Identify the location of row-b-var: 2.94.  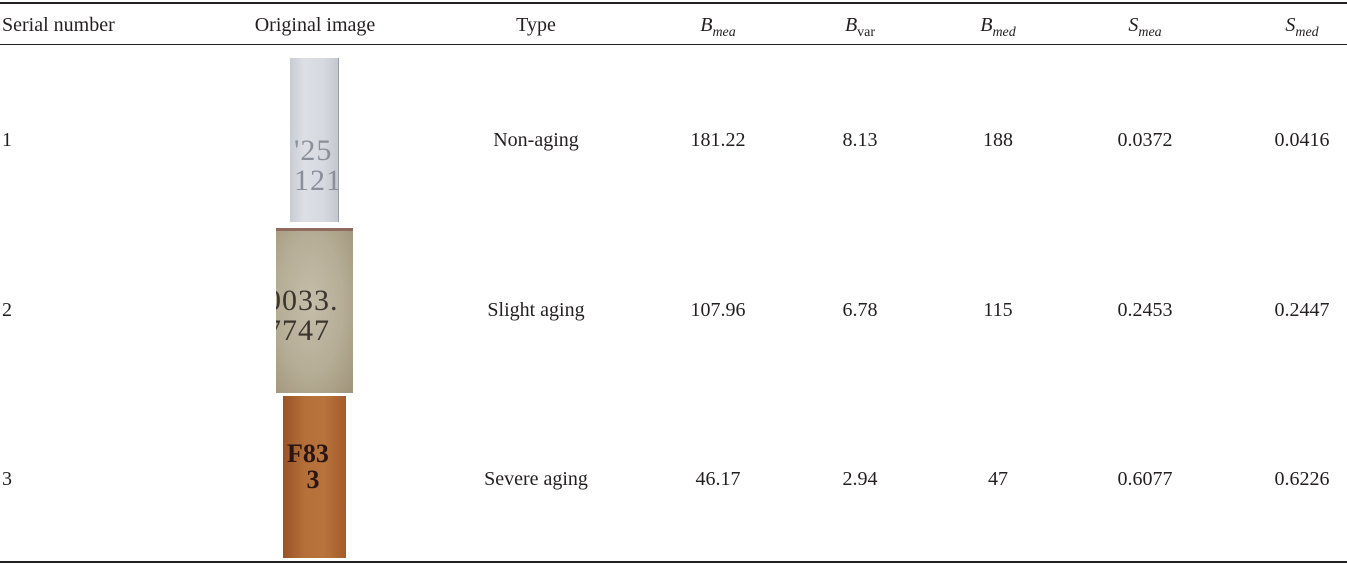
(860, 479).